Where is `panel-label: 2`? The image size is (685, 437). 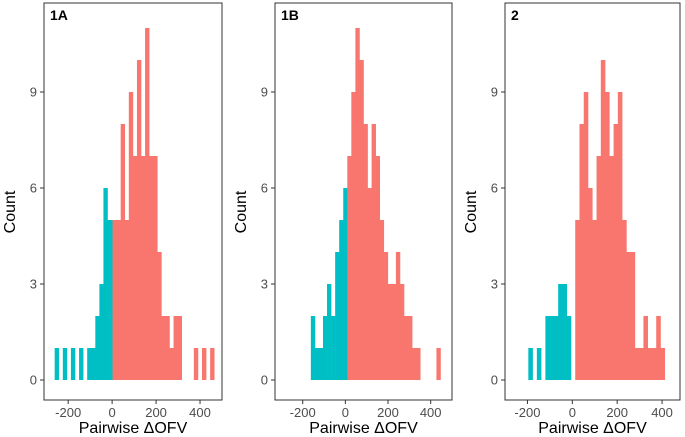
panel-label: 2 is located at coordinates (515, 15).